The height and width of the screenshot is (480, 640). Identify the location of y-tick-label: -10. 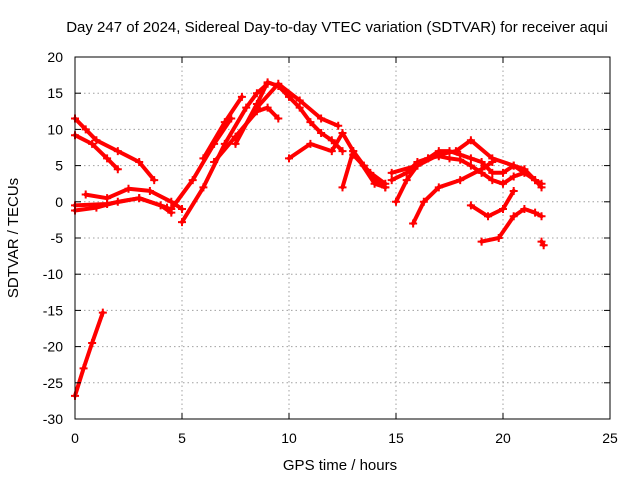
(53, 274).